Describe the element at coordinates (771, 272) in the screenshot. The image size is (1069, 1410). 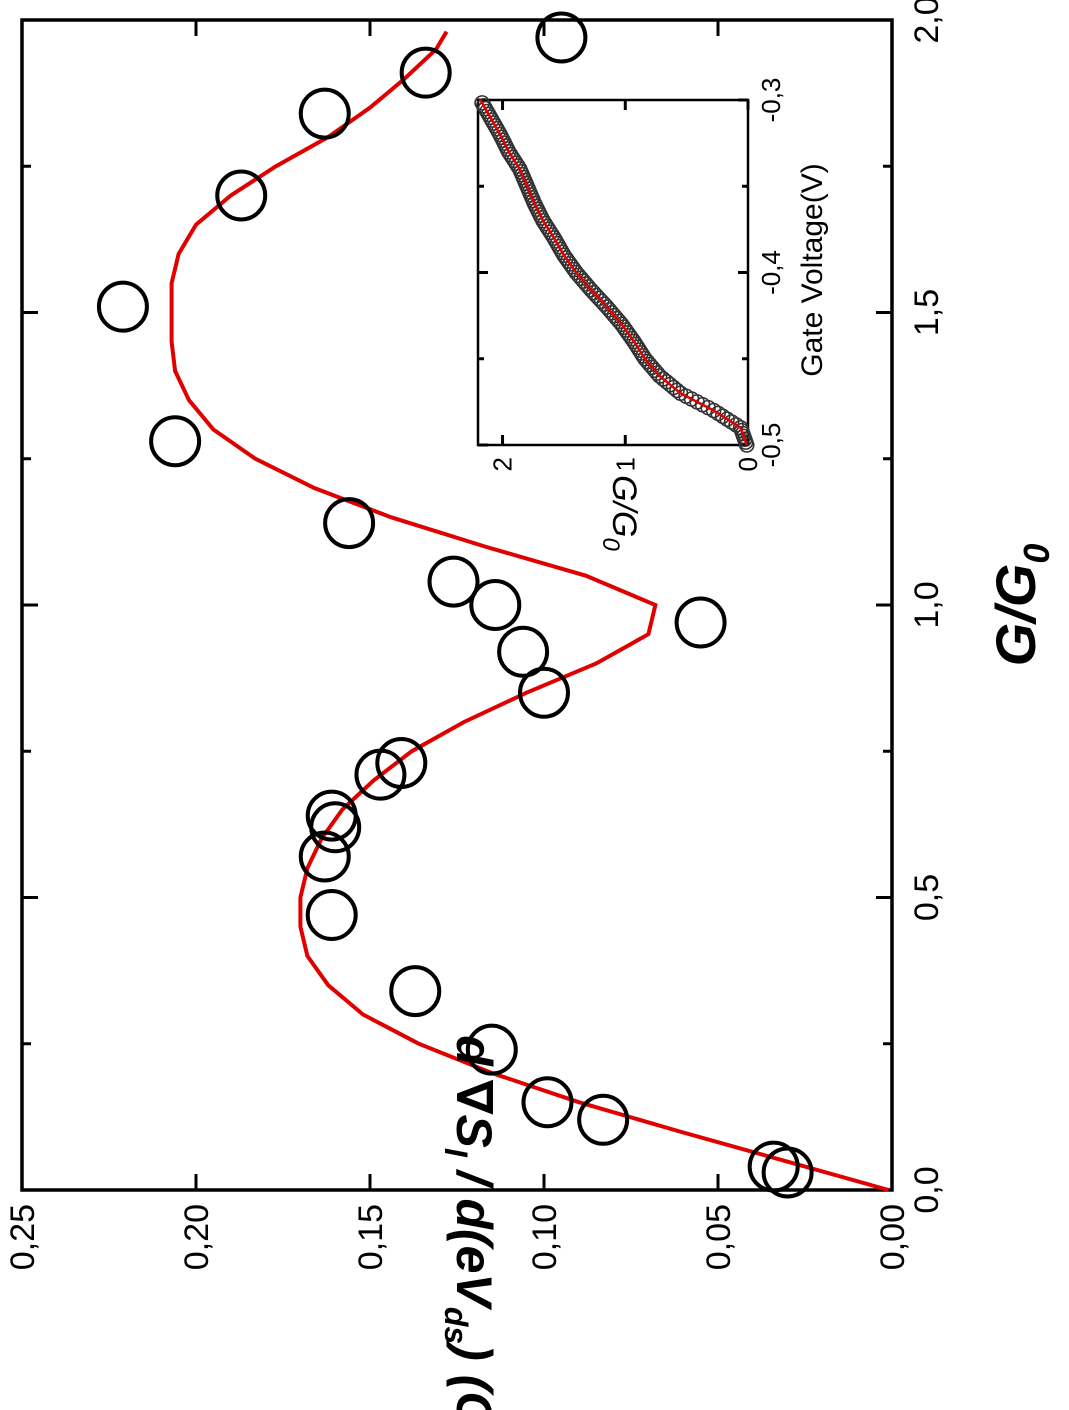
I see `inset-x-tick-label: -0,4` at that location.